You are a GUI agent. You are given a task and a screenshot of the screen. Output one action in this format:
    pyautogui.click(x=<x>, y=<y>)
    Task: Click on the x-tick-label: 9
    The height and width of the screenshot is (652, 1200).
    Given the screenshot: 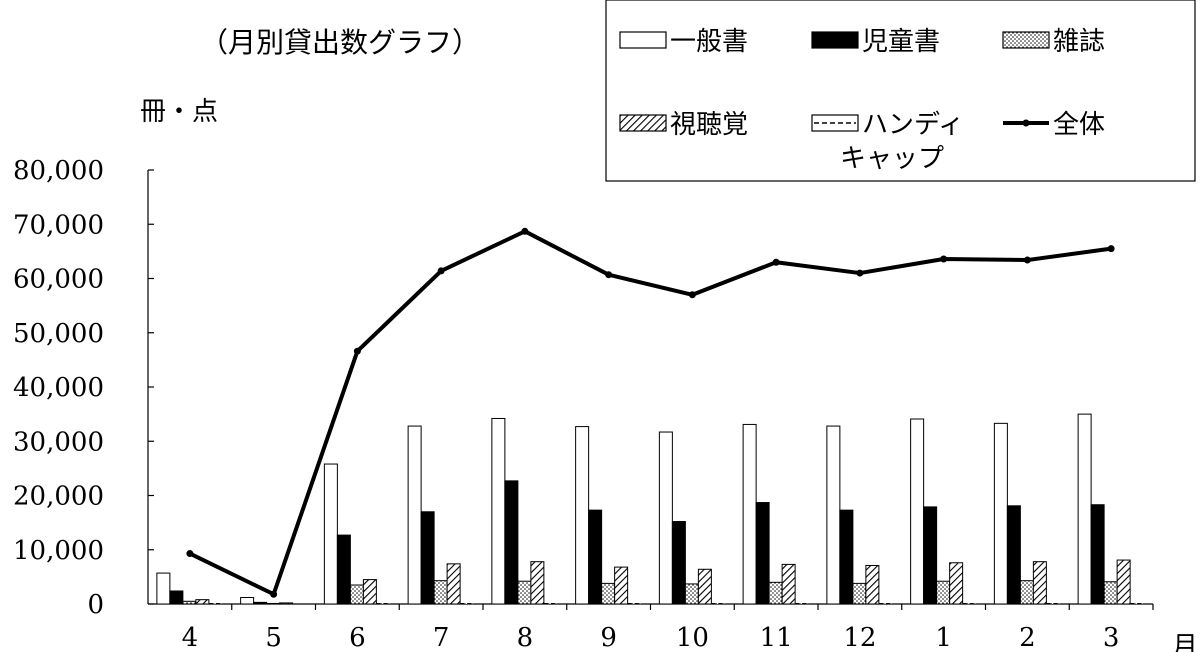 What is the action you would take?
    pyautogui.click(x=608, y=637)
    